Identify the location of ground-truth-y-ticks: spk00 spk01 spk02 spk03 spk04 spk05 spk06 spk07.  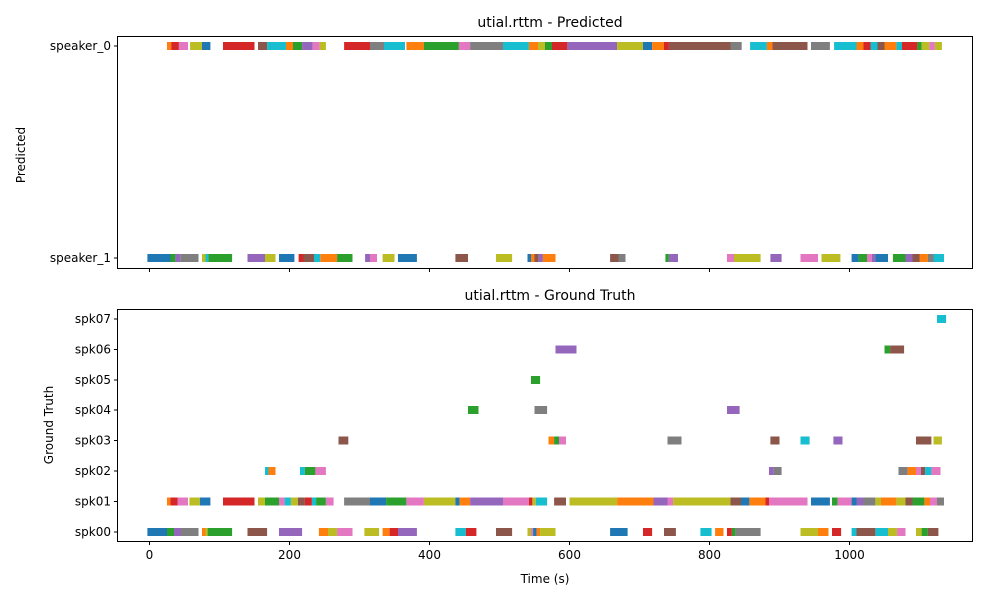
(96, 425).